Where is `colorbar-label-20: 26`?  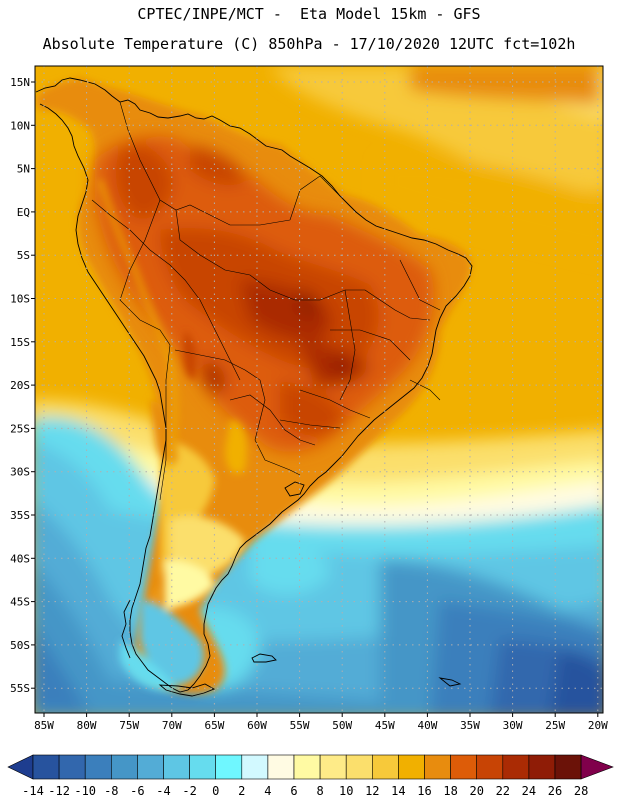 colorbar-label-20: 26 is located at coordinates (555, 791).